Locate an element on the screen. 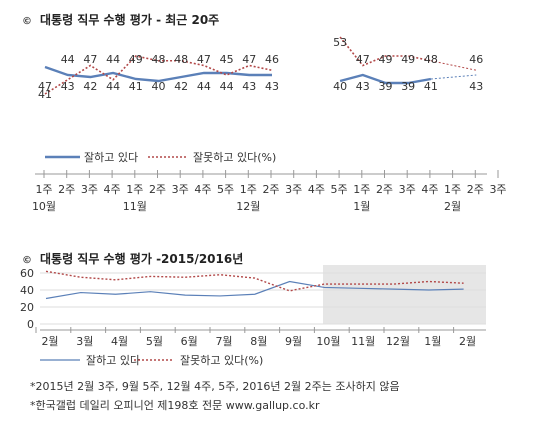 This screenshot has height=427, width=550. disapprove-value-label: 45 is located at coordinates (227, 59).